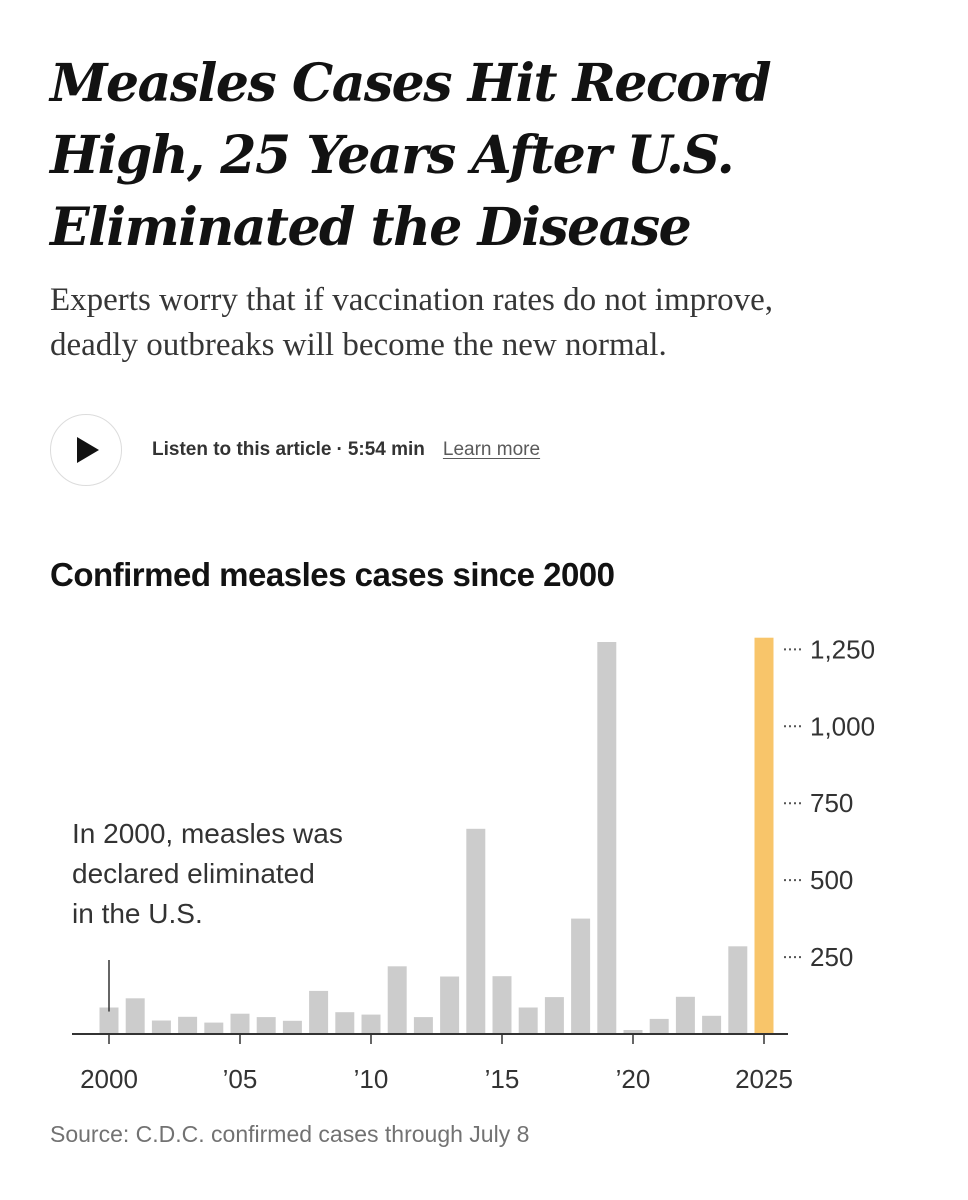  What do you see at coordinates (137, 913) in the screenshot?
I see `annotation-text: in the U.S.` at bounding box center [137, 913].